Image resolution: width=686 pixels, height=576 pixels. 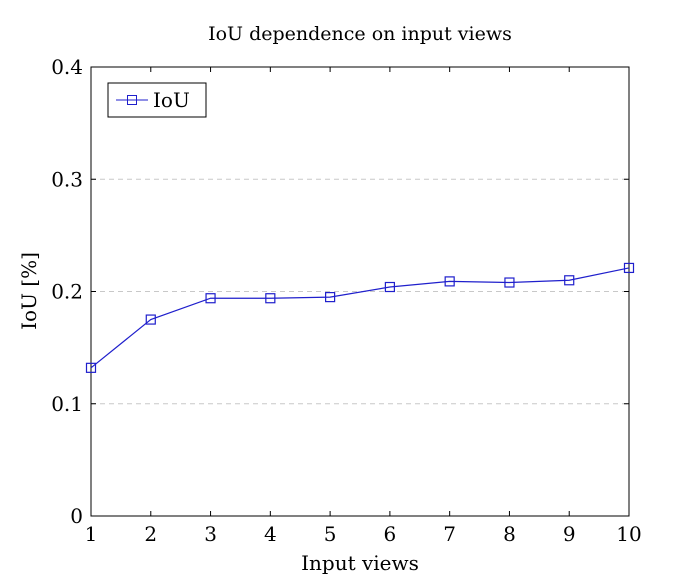 What do you see at coordinates (360, 563) in the screenshot?
I see `x-axis-label: Input views` at bounding box center [360, 563].